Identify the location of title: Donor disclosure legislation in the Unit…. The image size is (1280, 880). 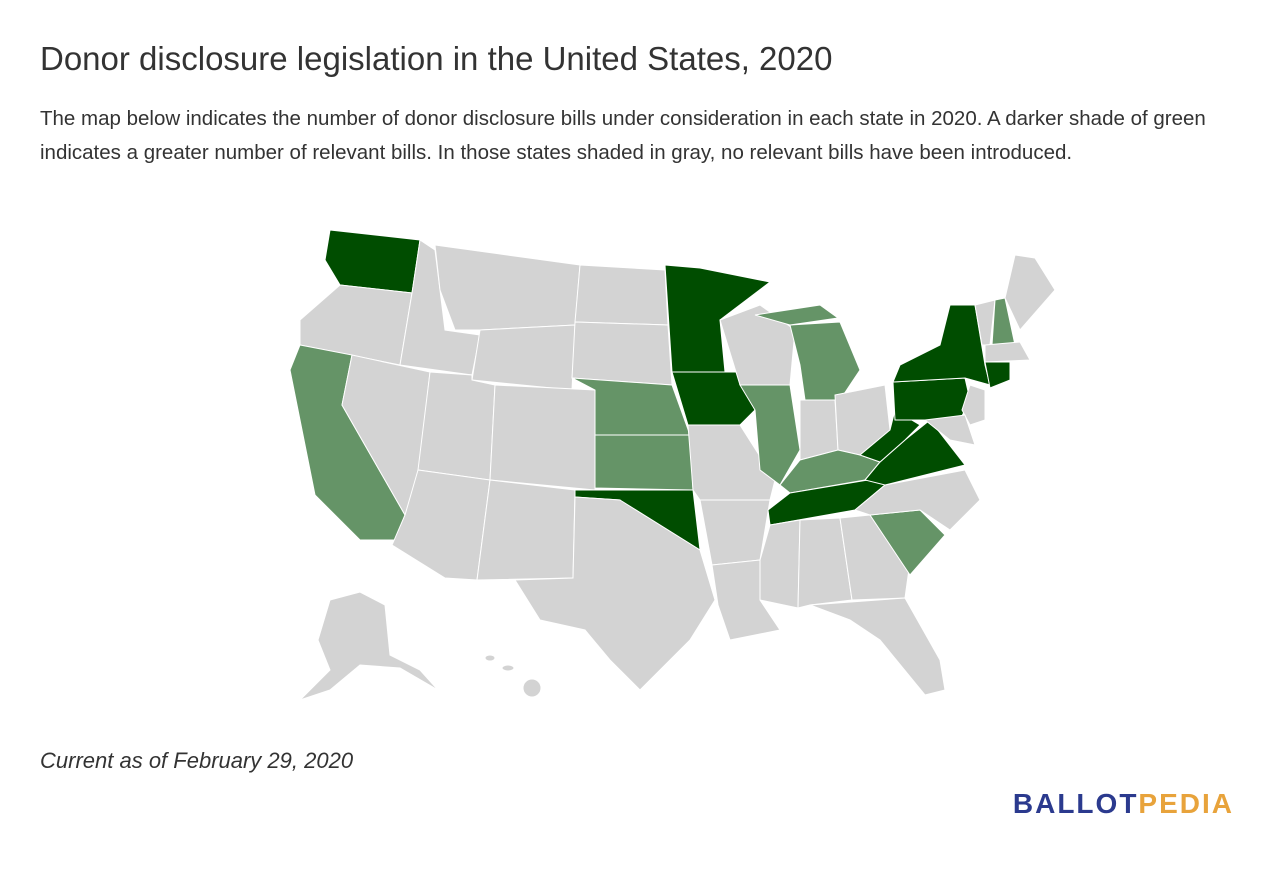
(436, 58).